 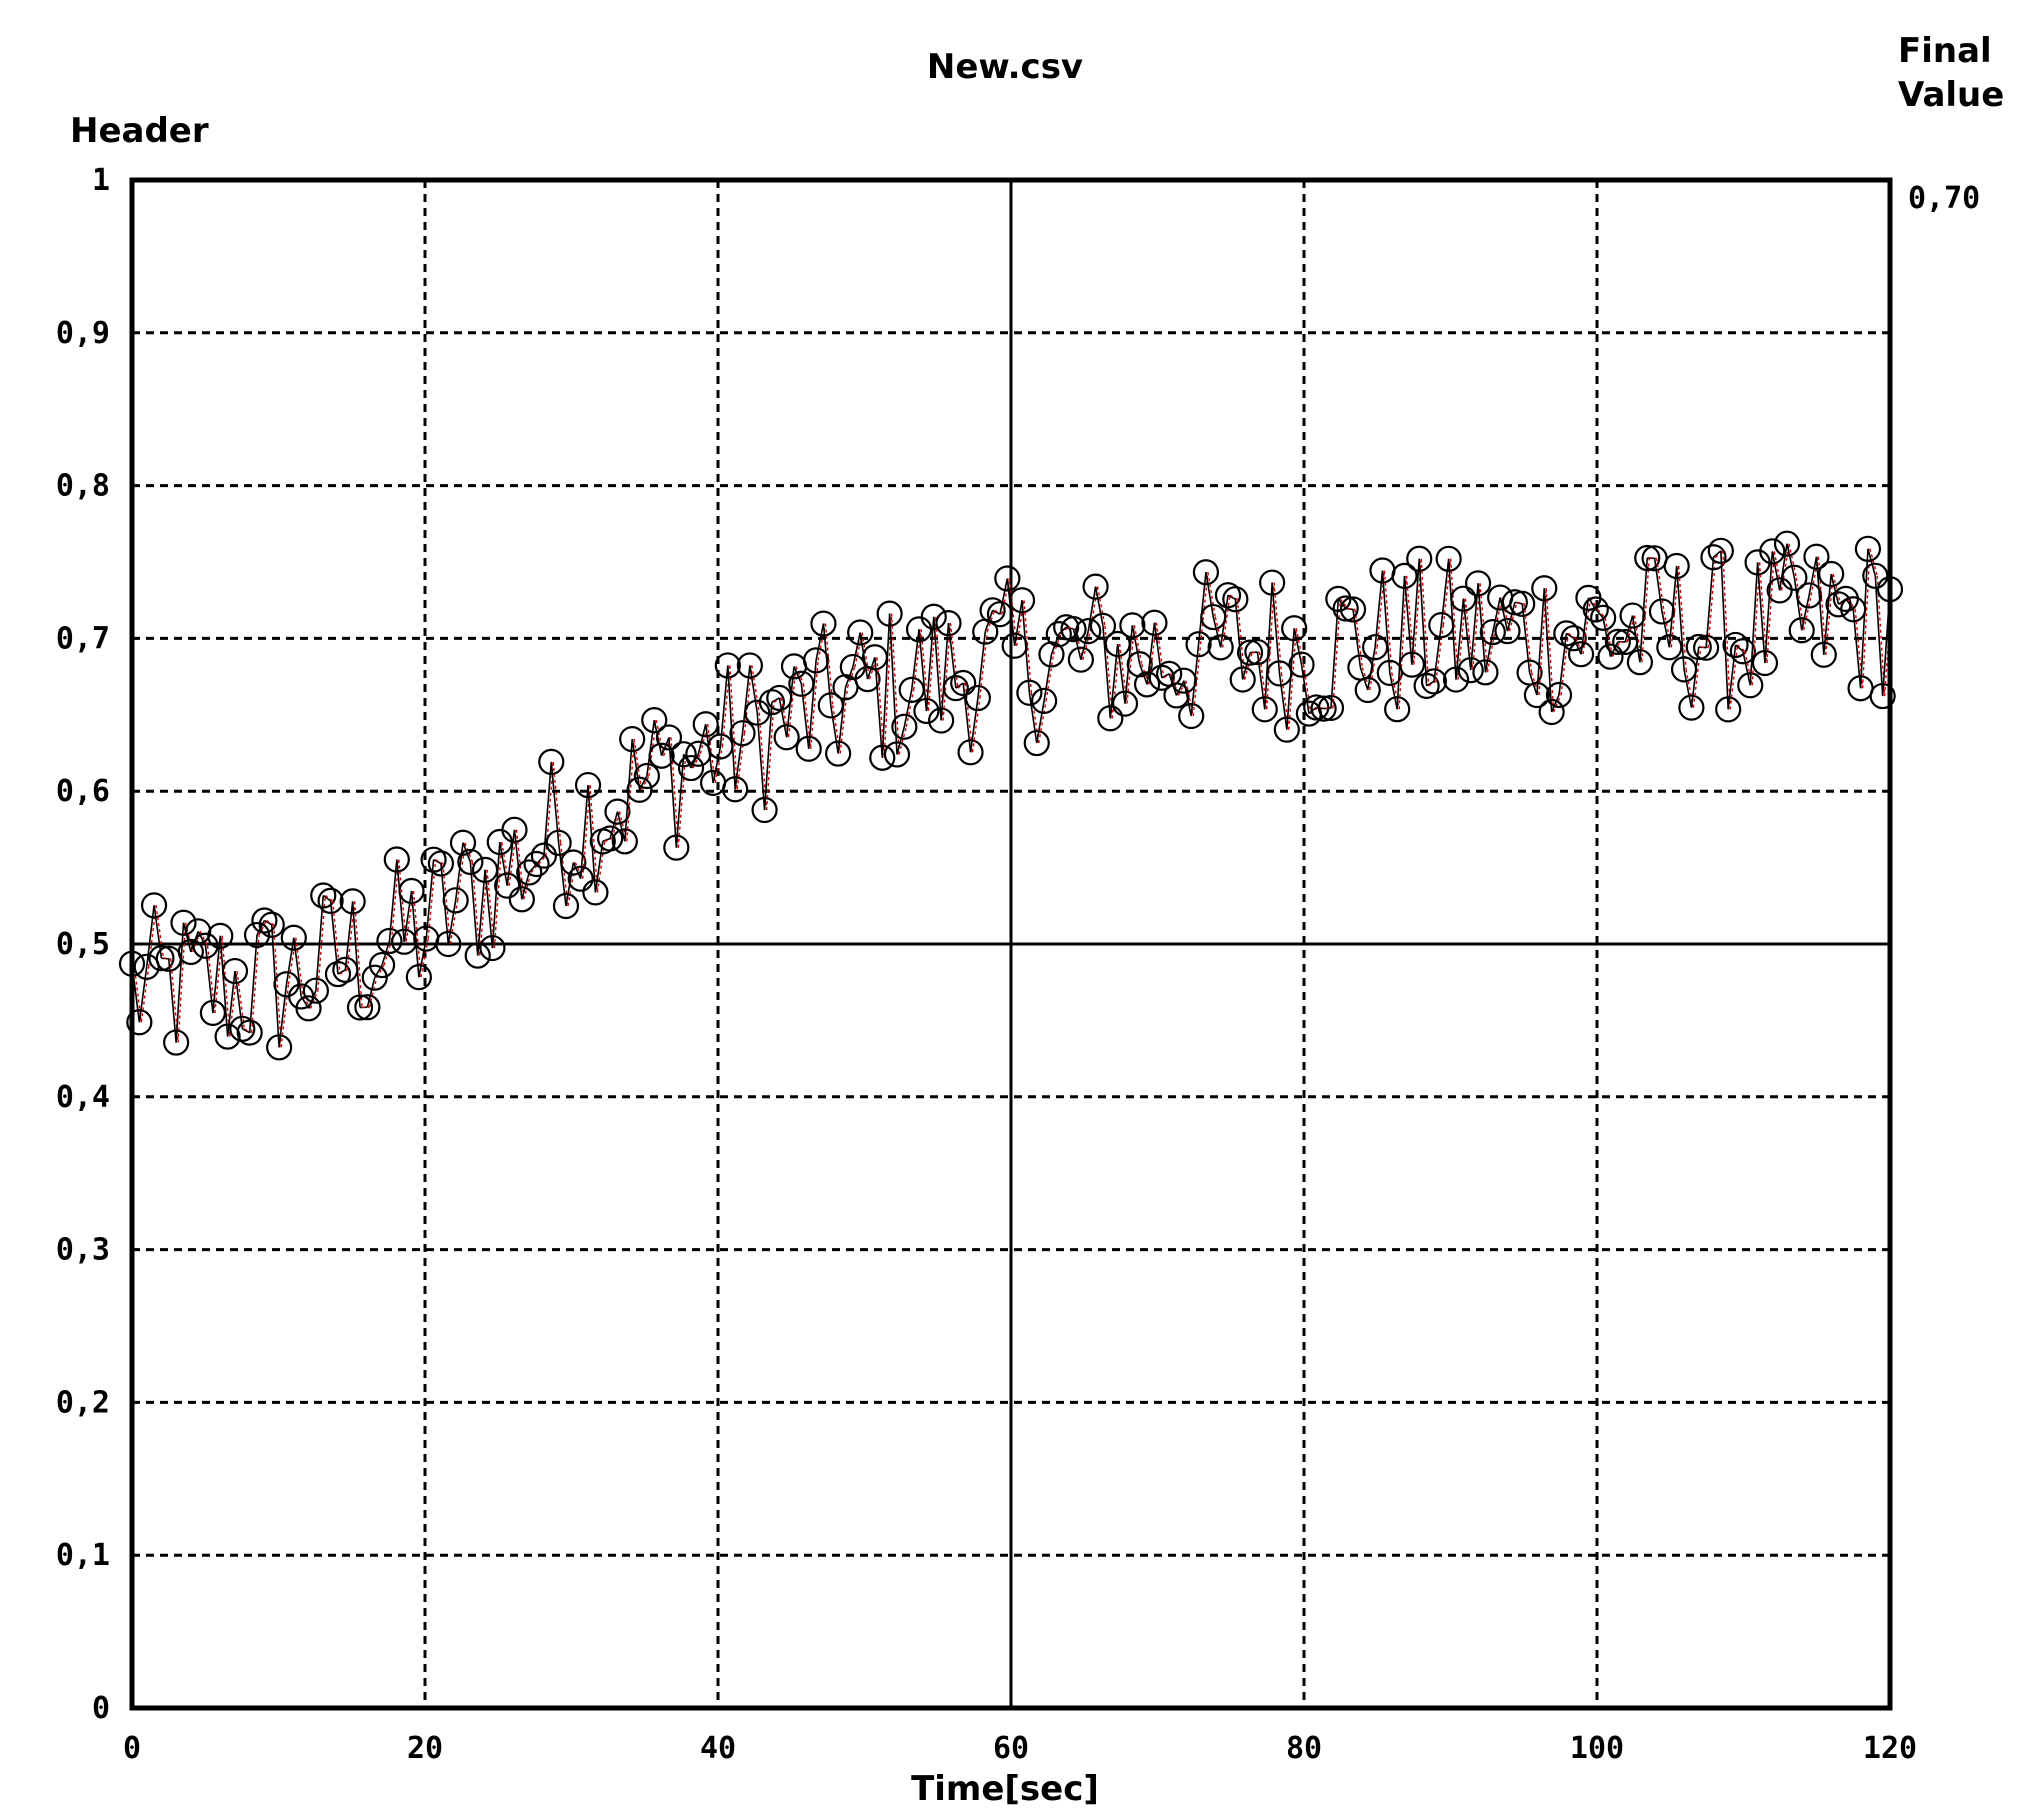 What do you see at coordinates (1945, 51) in the screenshot?
I see `final-value-label-line1: Final` at bounding box center [1945, 51].